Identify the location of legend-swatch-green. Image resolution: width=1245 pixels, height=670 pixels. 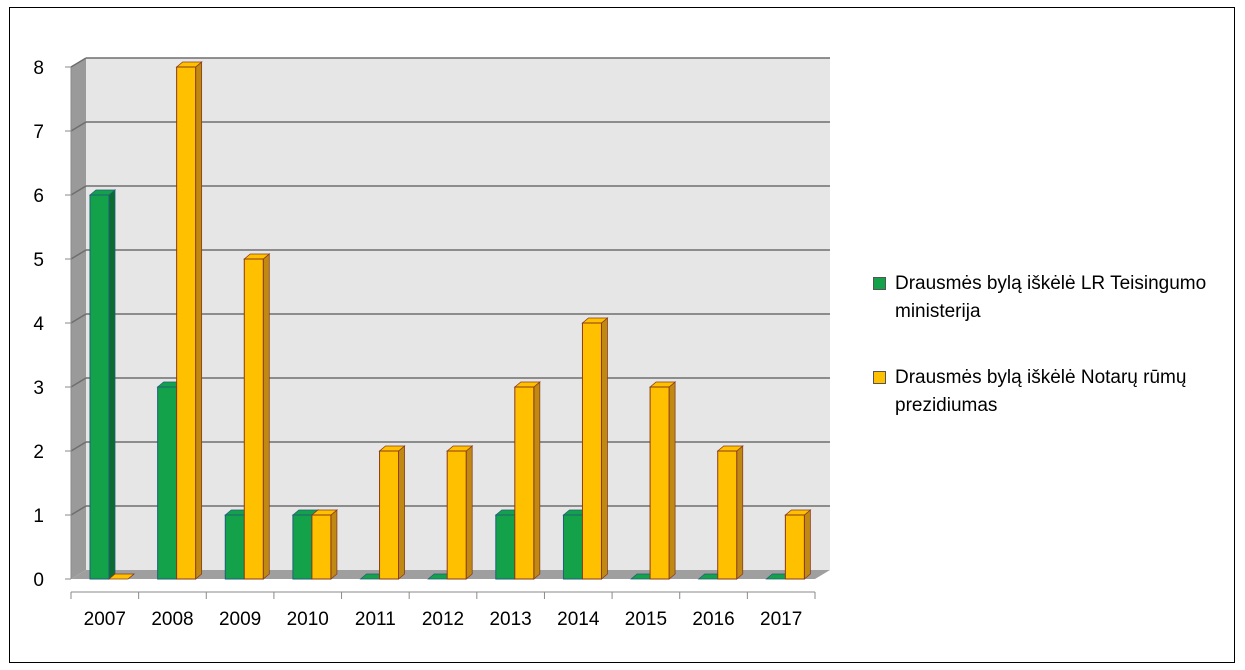
(879, 283).